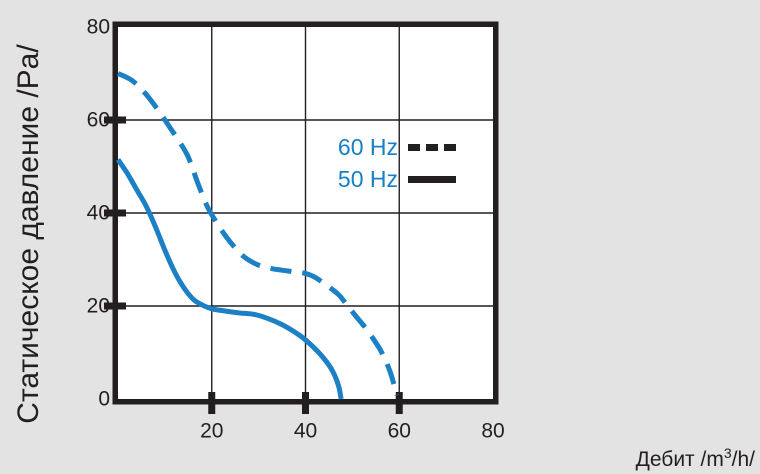 The image size is (760, 474). What do you see at coordinates (432, 179) in the screenshot?
I see `legend-solid-line-sample` at bounding box center [432, 179].